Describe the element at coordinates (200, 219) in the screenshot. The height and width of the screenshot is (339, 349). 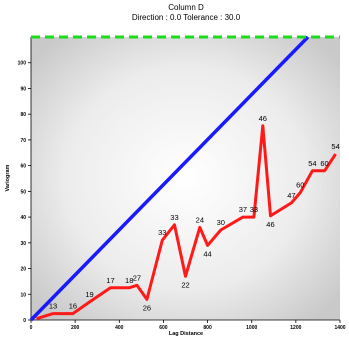
I see `data-label: 24` at that location.